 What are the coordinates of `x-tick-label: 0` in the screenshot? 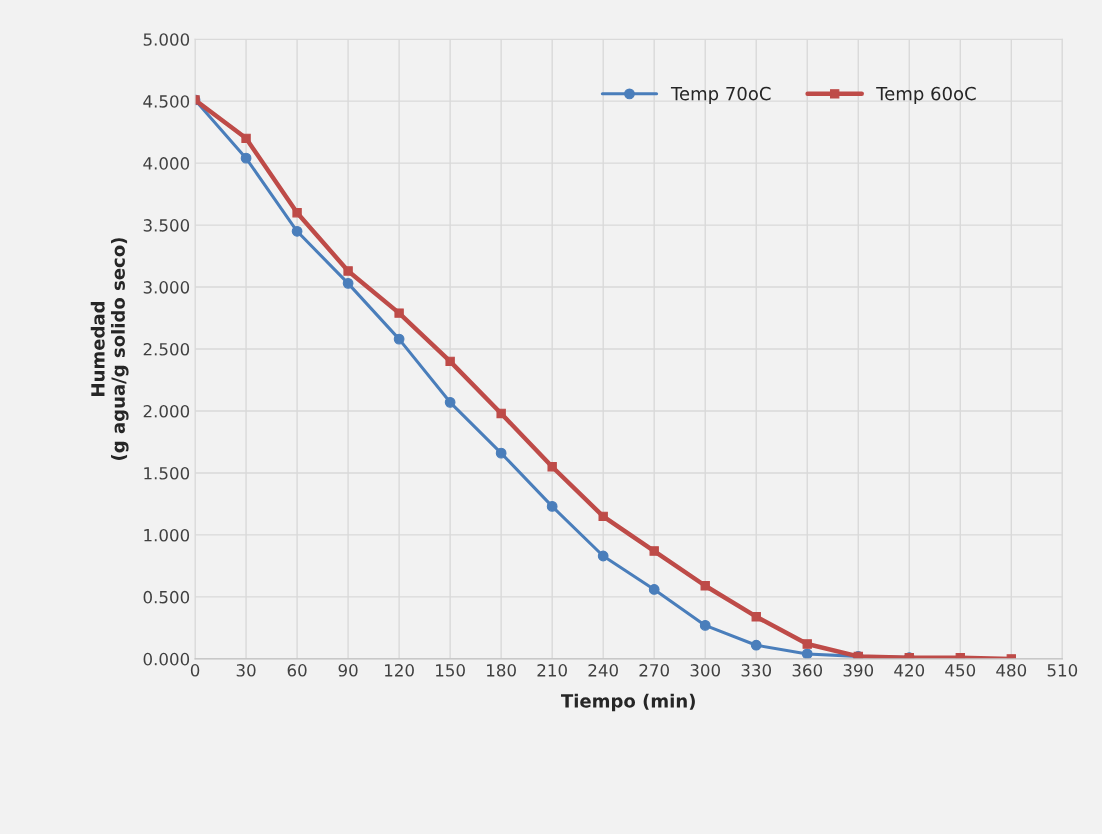 It's located at (195, 670).